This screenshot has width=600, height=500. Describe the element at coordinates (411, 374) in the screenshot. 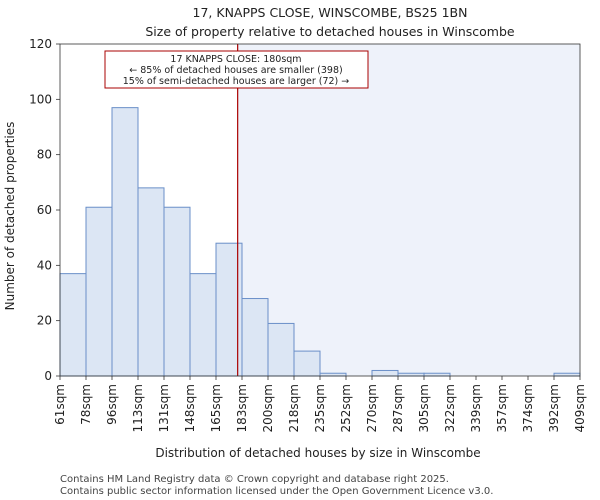

I see `bar-287sqm` at that location.